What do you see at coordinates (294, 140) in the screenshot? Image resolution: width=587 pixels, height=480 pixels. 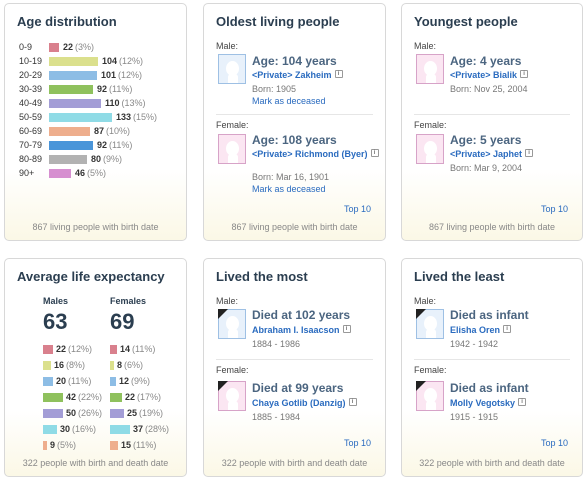 I see `person-age: Age: 108 years` at bounding box center [294, 140].